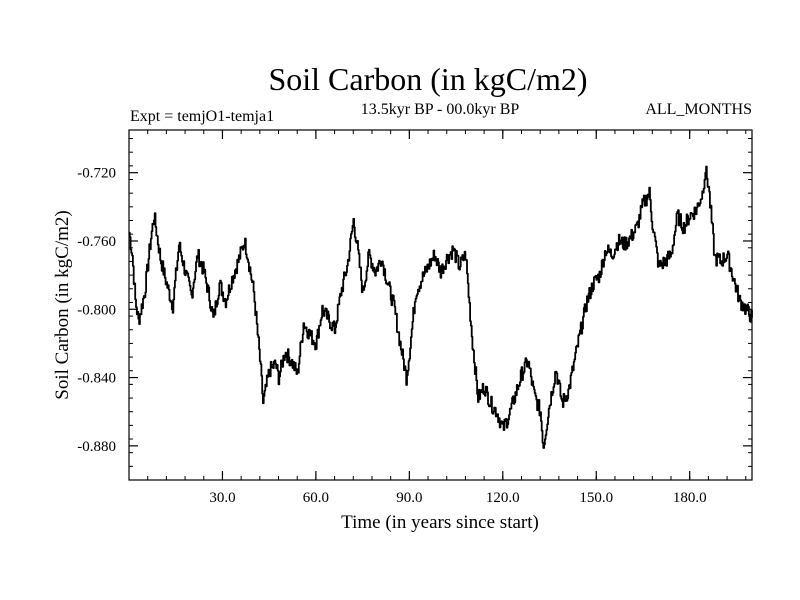  Describe the element at coordinates (96, 242) in the screenshot. I see `y-tick-label: -0.760` at that location.